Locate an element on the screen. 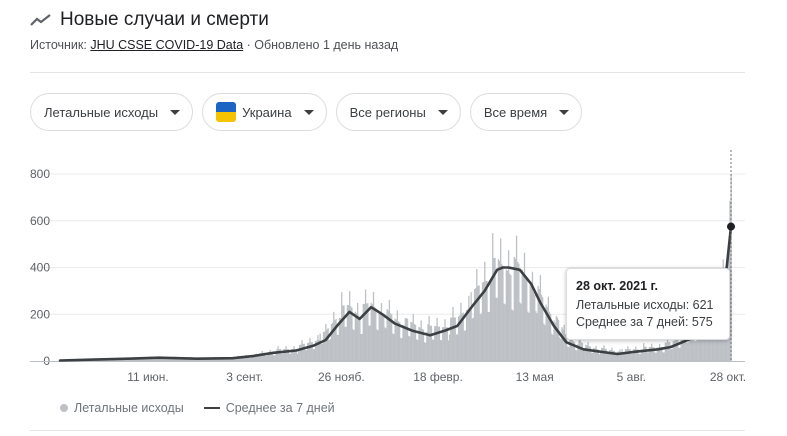  region-dropdown: Все регионы is located at coordinates (398, 112).